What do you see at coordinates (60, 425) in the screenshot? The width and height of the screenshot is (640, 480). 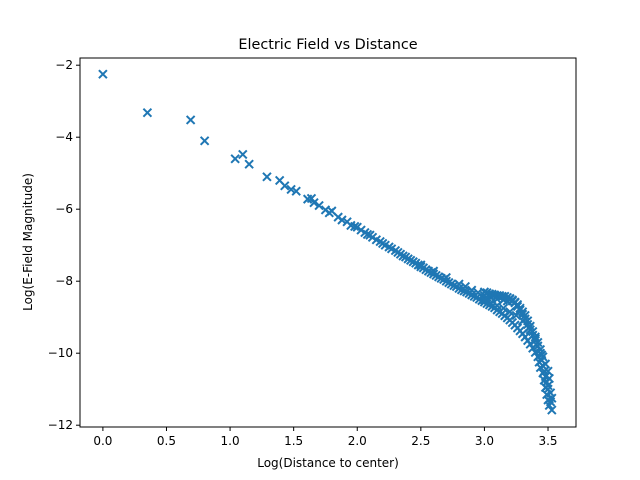 I see `y-tick-label: −12` at bounding box center [60, 425].